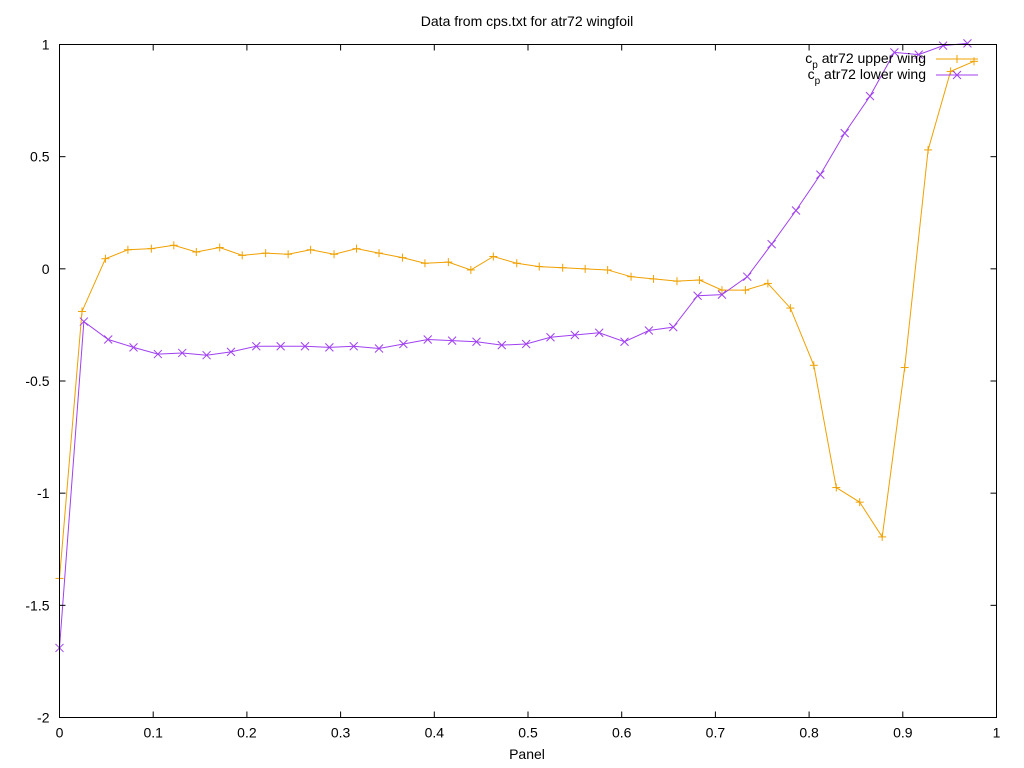 This screenshot has height=768, width=1024. Describe the element at coordinates (43, 718) in the screenshot. I see `y-tick-label: -2` at that location.